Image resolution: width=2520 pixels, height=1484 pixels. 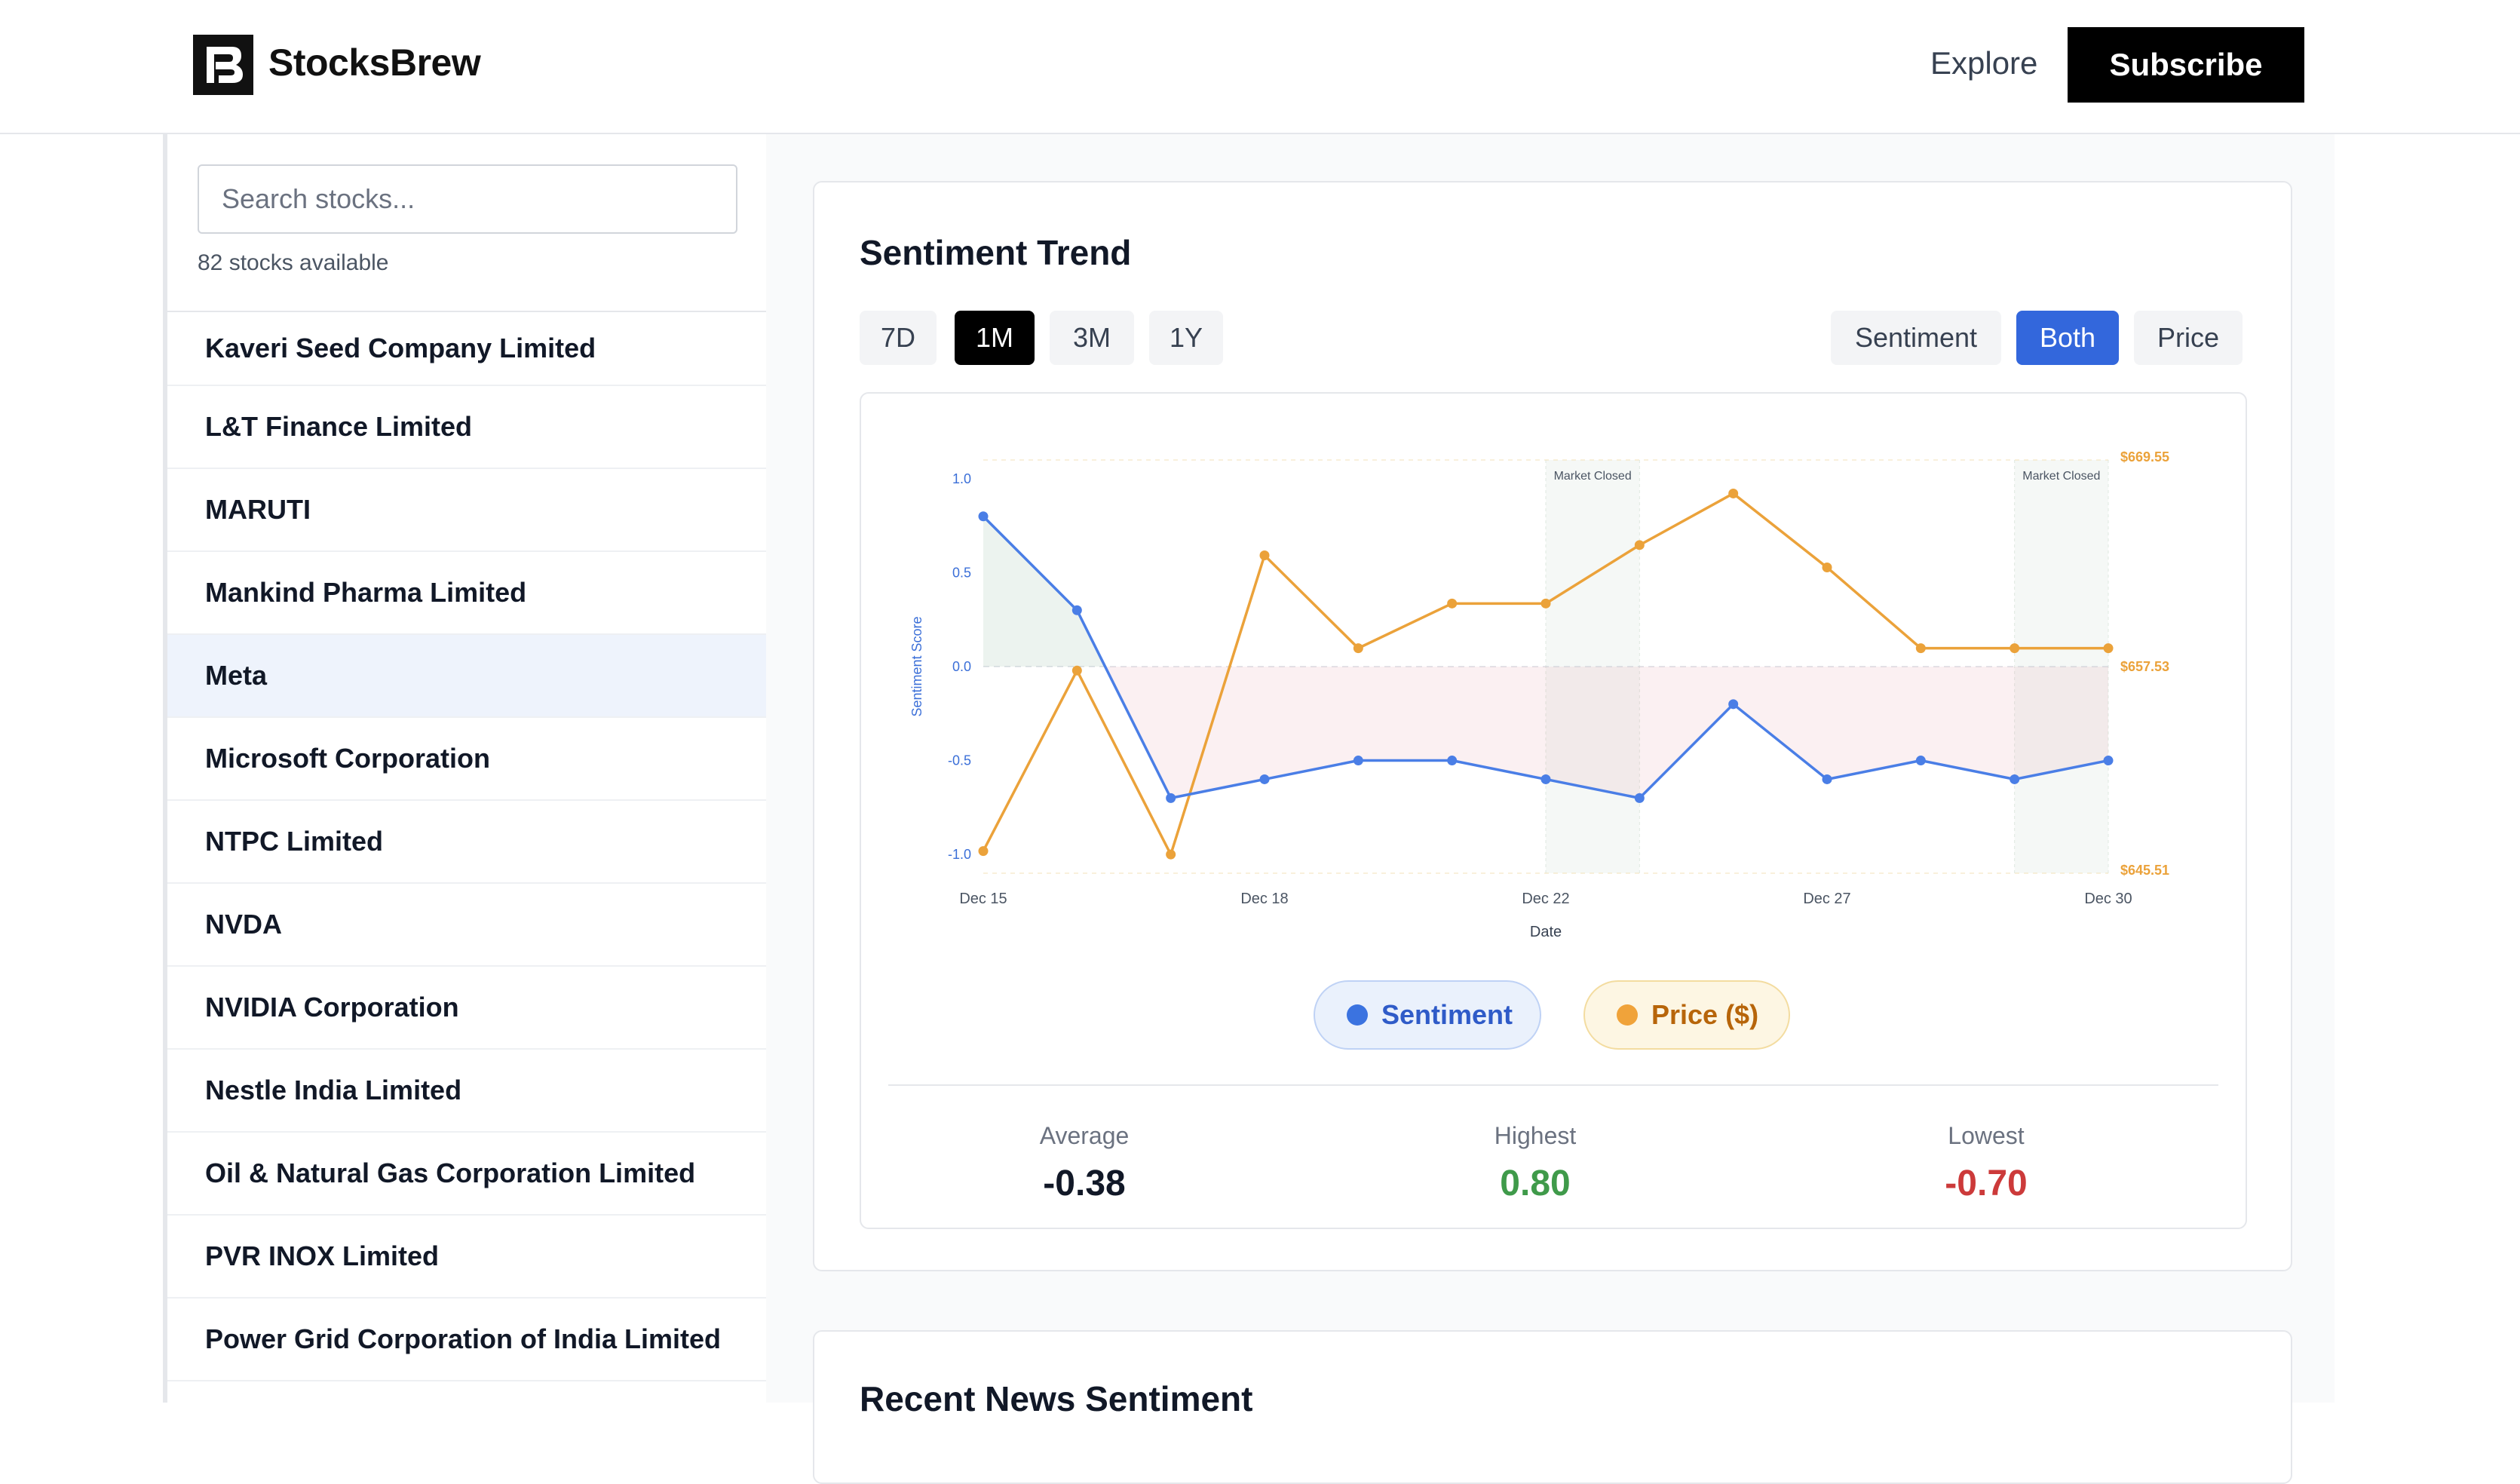 What do you see at coordinates (1084, 1135) in the screenshot?
I see `stat-average-label: Average` at bounding box center [1084, 1135].